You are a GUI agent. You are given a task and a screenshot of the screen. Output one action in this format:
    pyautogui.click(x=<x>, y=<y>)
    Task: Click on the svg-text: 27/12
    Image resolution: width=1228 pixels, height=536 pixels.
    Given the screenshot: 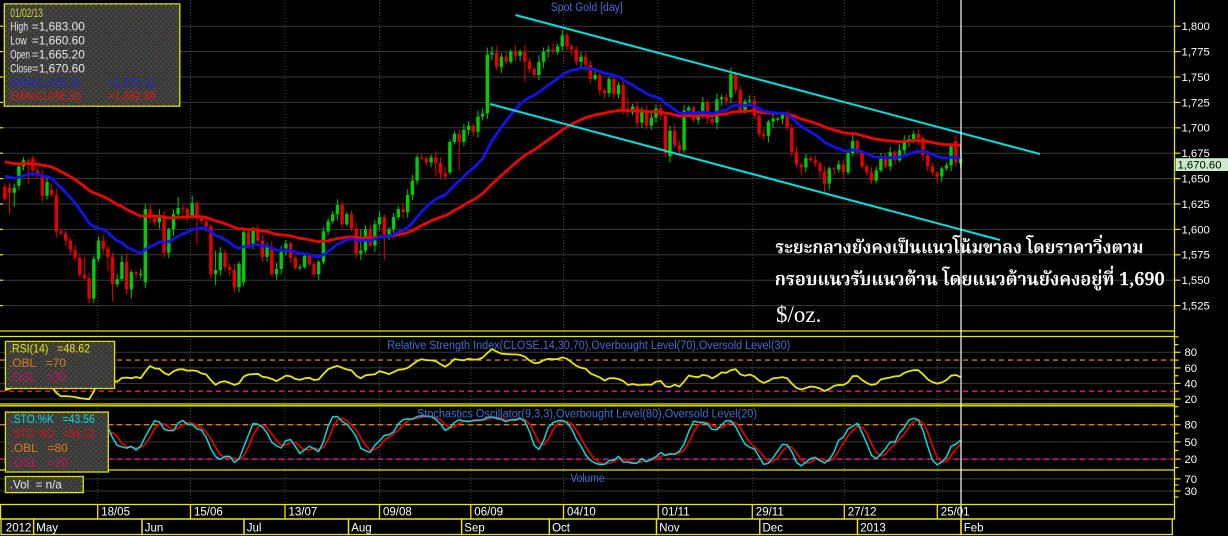 What is the action you would take?
    pyautogui.click(x=862, y=513)
    